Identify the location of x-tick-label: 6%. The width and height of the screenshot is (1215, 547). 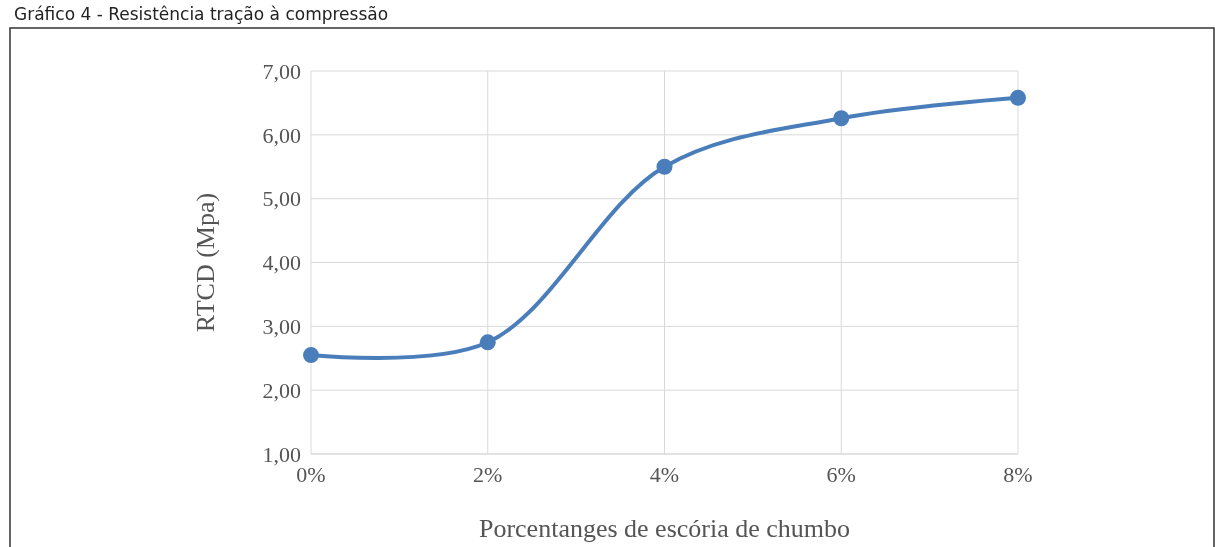
(841, 474).